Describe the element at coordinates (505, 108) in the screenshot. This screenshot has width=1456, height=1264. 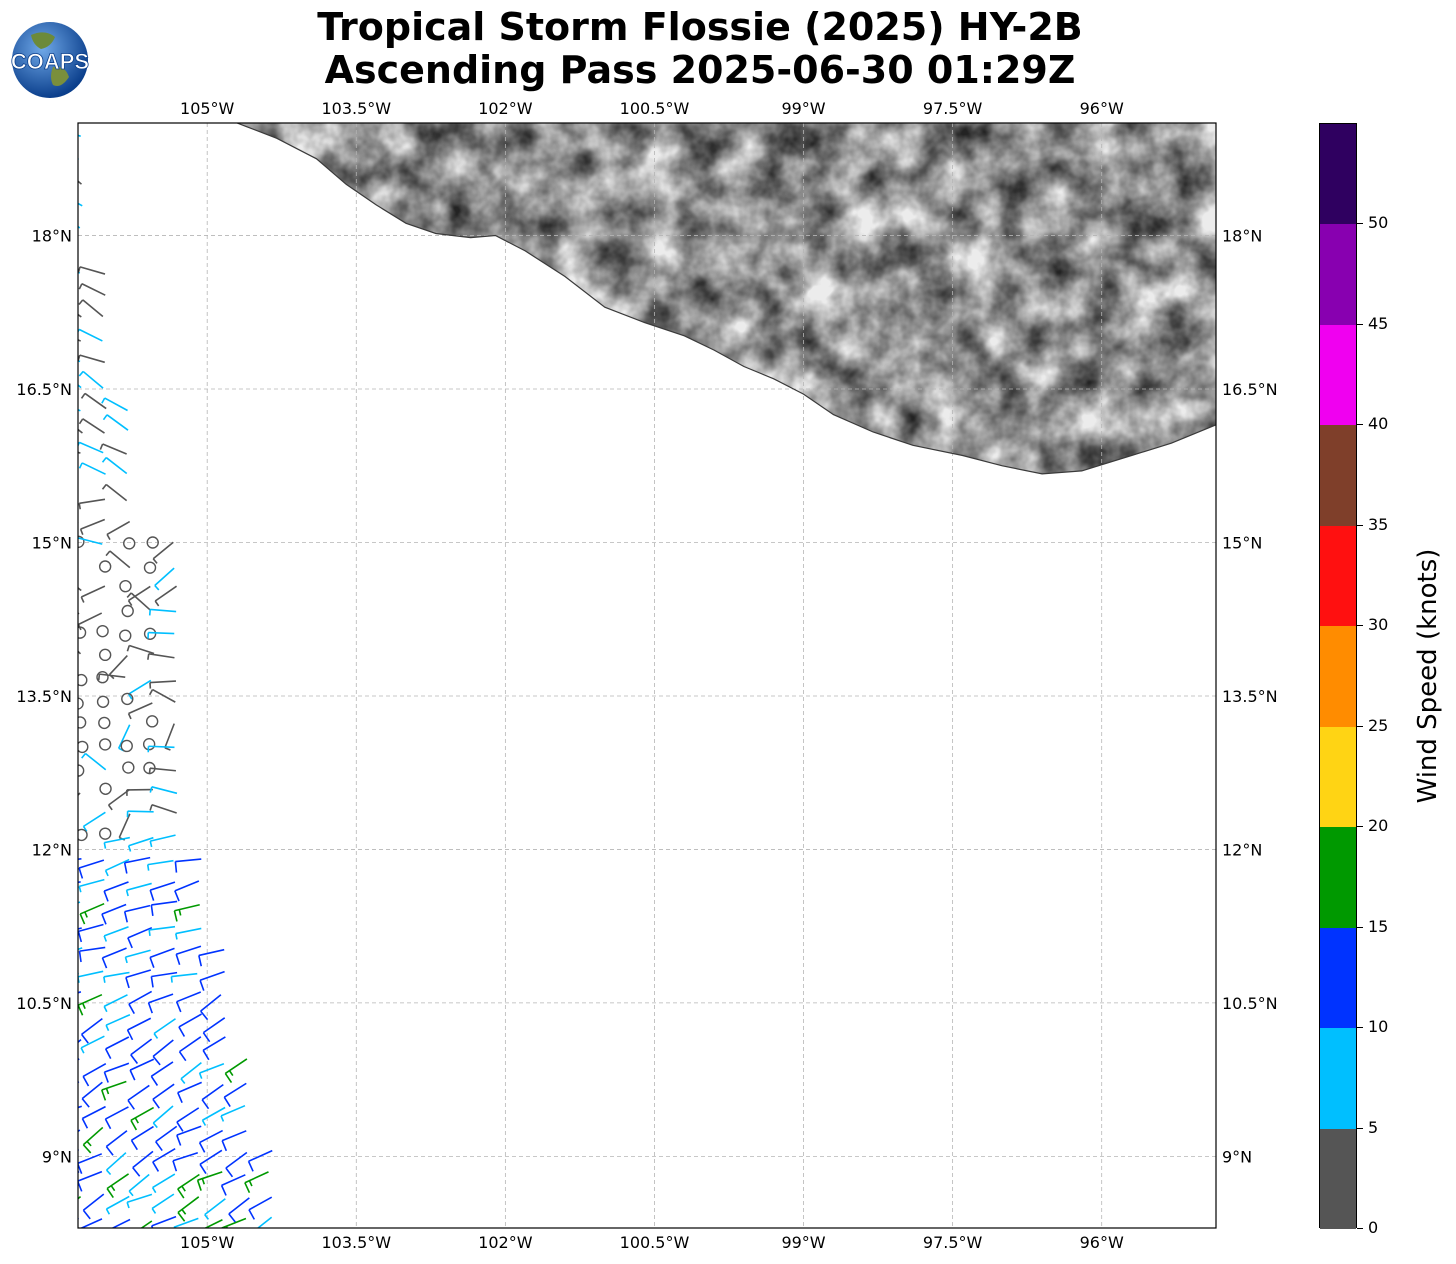
I see `lon-tick-label-top: 102°W` at that location.